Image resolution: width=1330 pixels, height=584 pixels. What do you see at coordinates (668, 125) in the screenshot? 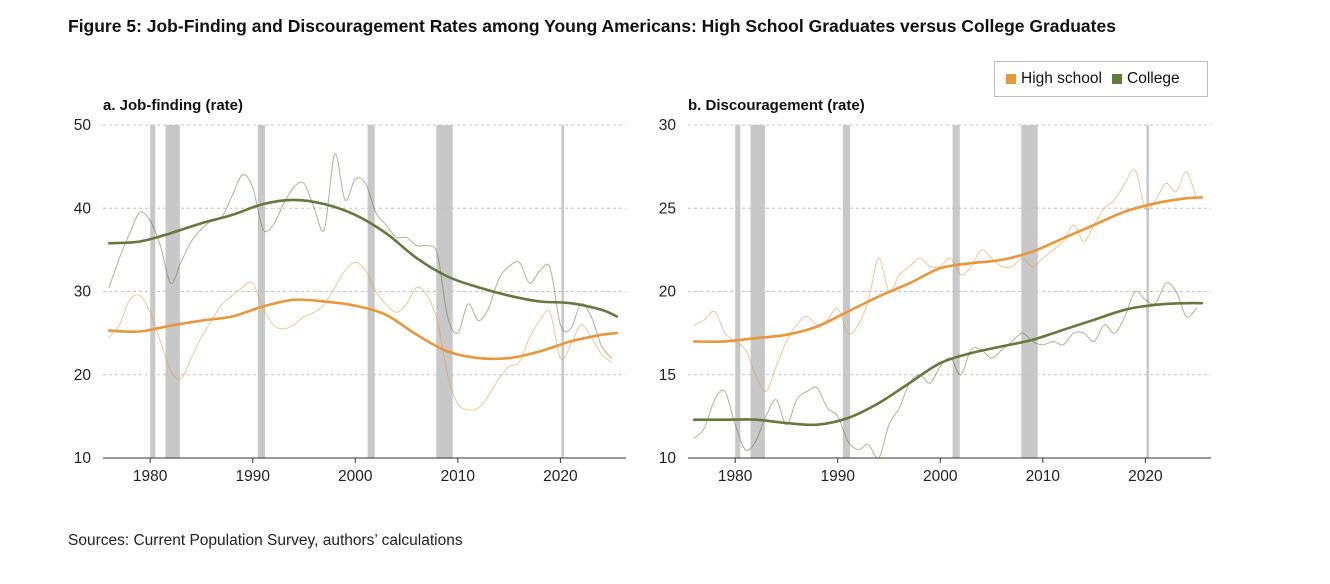
I see `panel-b-y-tick-label-30: 30` at bounding box center [668, 125].